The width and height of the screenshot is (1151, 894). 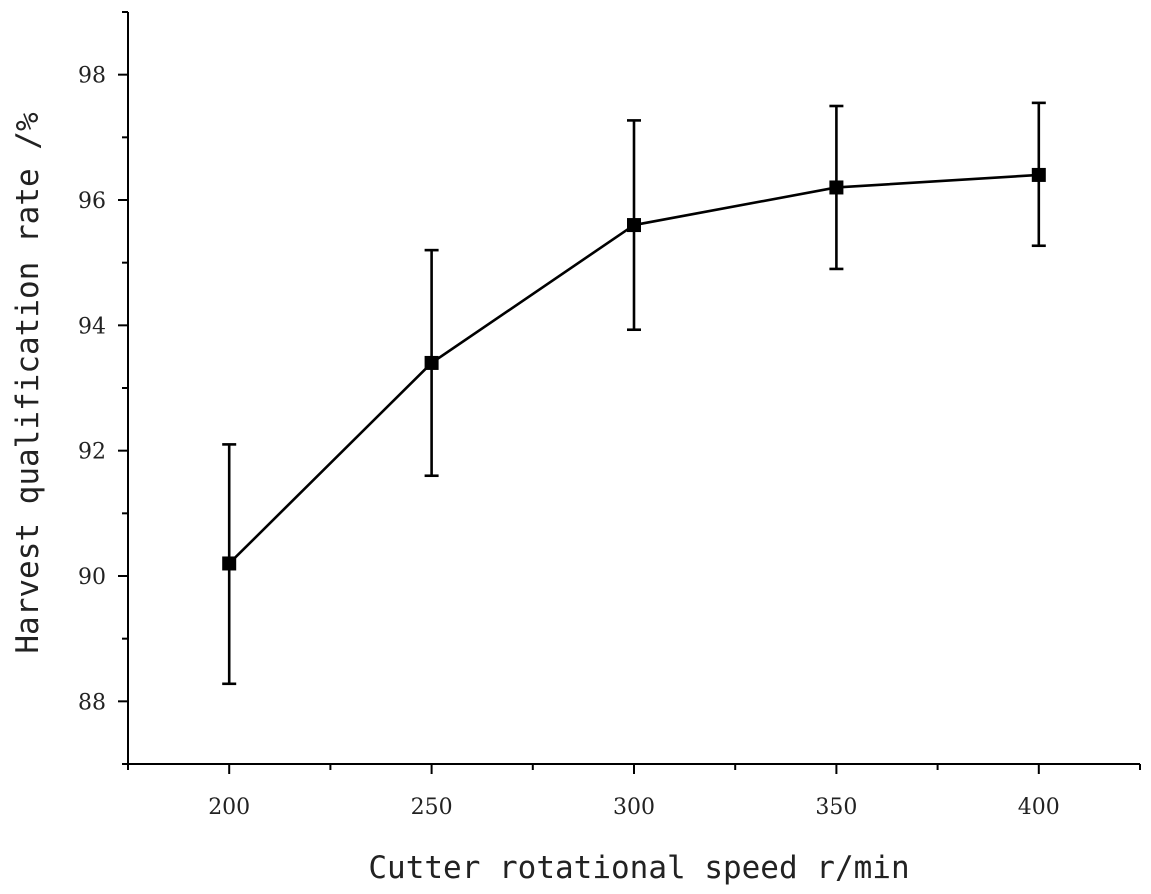 I want to click on y-axis-title: Harvest qualification rate /%, so click(x=28, y=383).